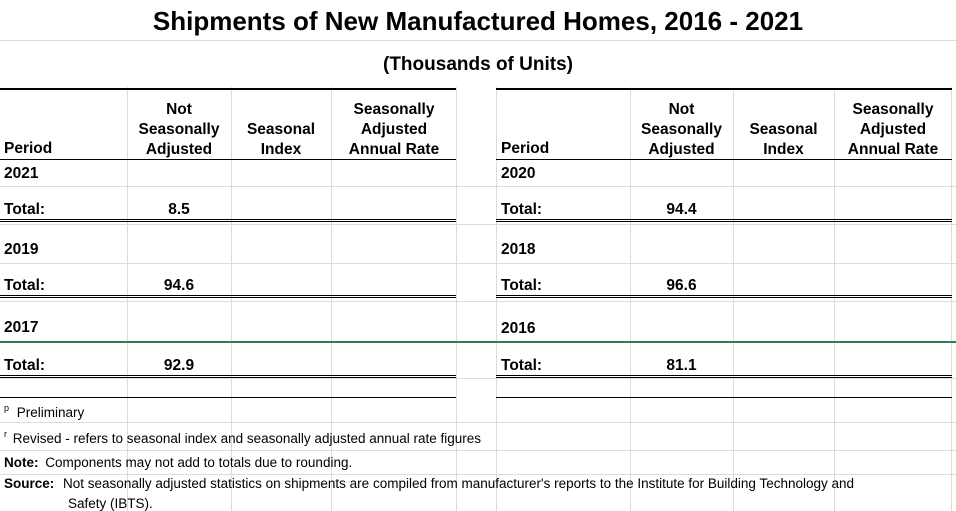  I want to click on page-subtitle: (Thousands of Units), so click(478, 64).